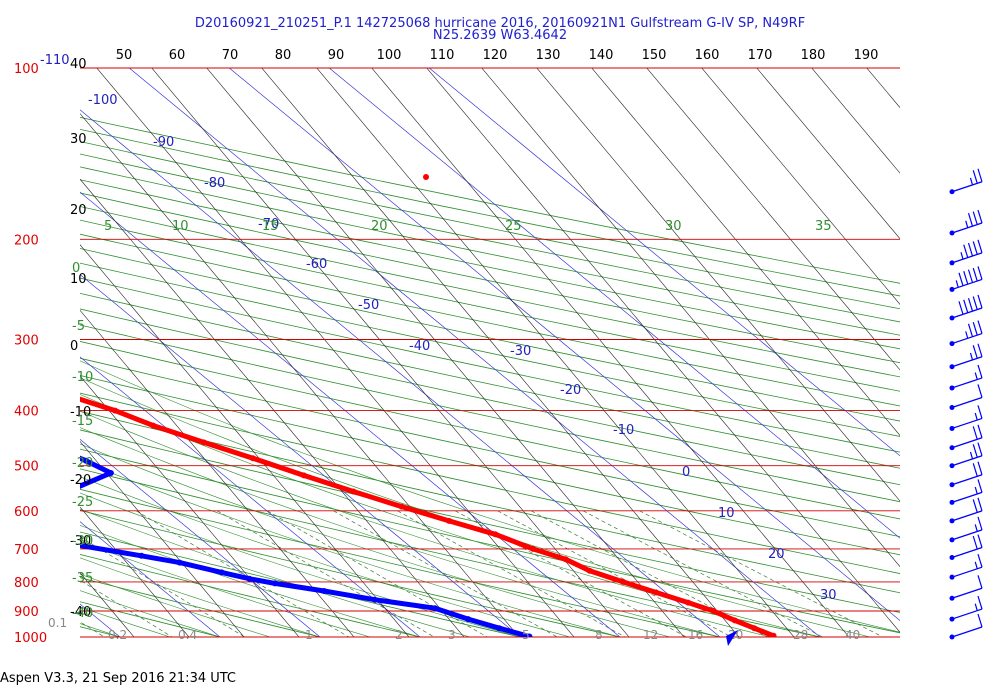  I want to click on isotherm-label: -40, so click(419, 346).